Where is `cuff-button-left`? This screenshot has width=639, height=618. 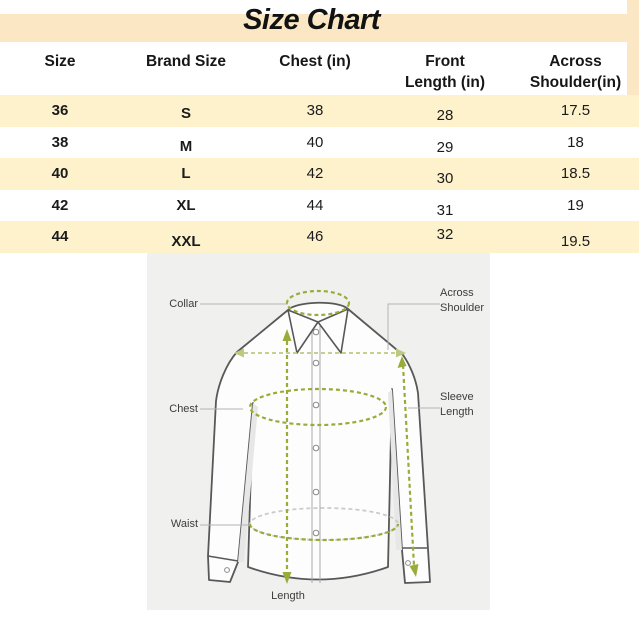
cuff-button-left is located at coordinates (227, 570).